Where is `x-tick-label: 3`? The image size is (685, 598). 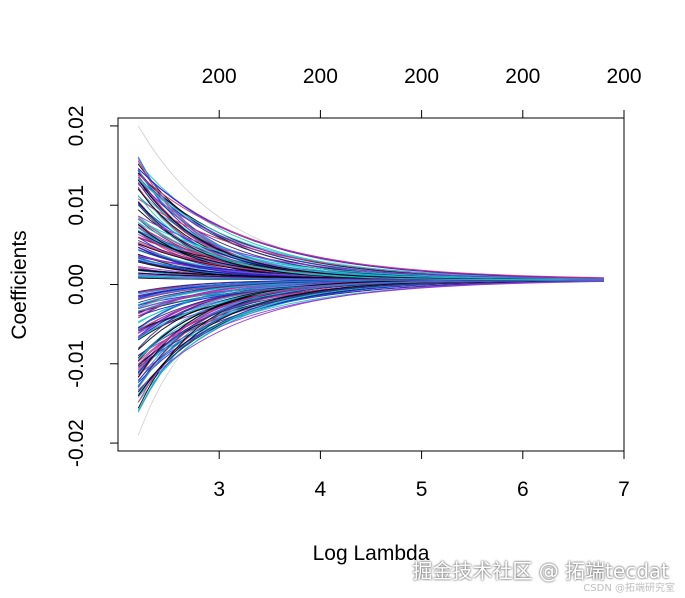
x-tick-label: 3 is located at coordinates (219, 489).